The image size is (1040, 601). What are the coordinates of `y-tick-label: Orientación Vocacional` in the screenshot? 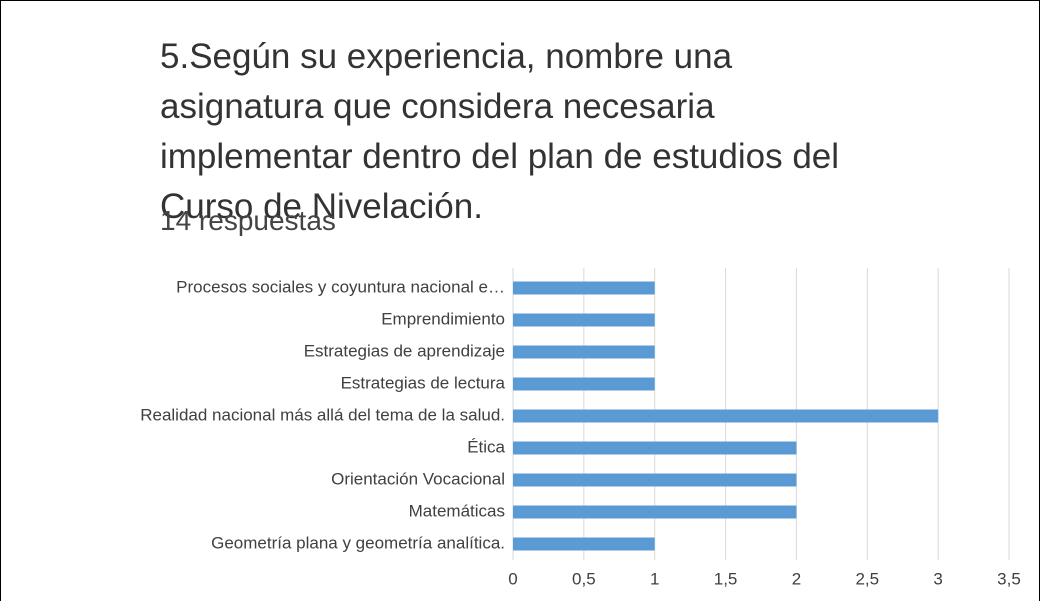 It's located at (418, 478).